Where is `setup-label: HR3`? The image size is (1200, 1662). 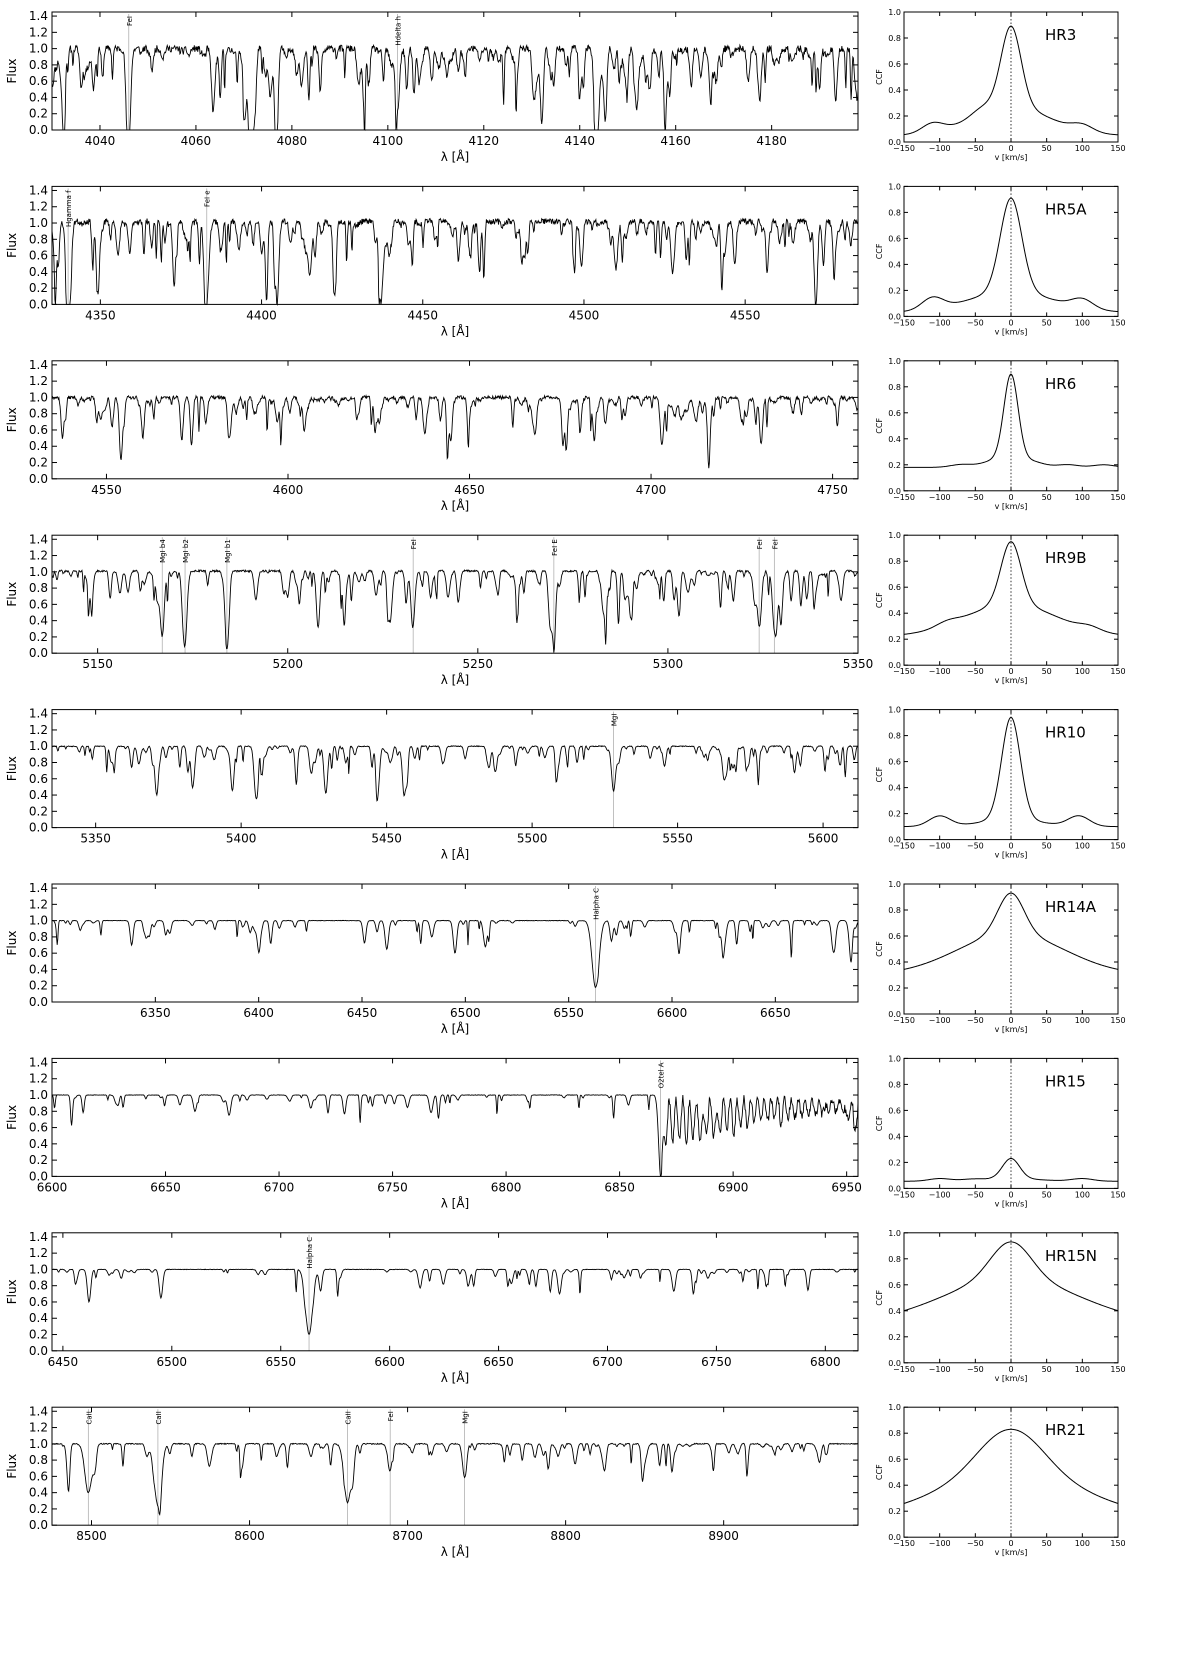 setup-label: HR3 is located at coordinates (1060, 35).